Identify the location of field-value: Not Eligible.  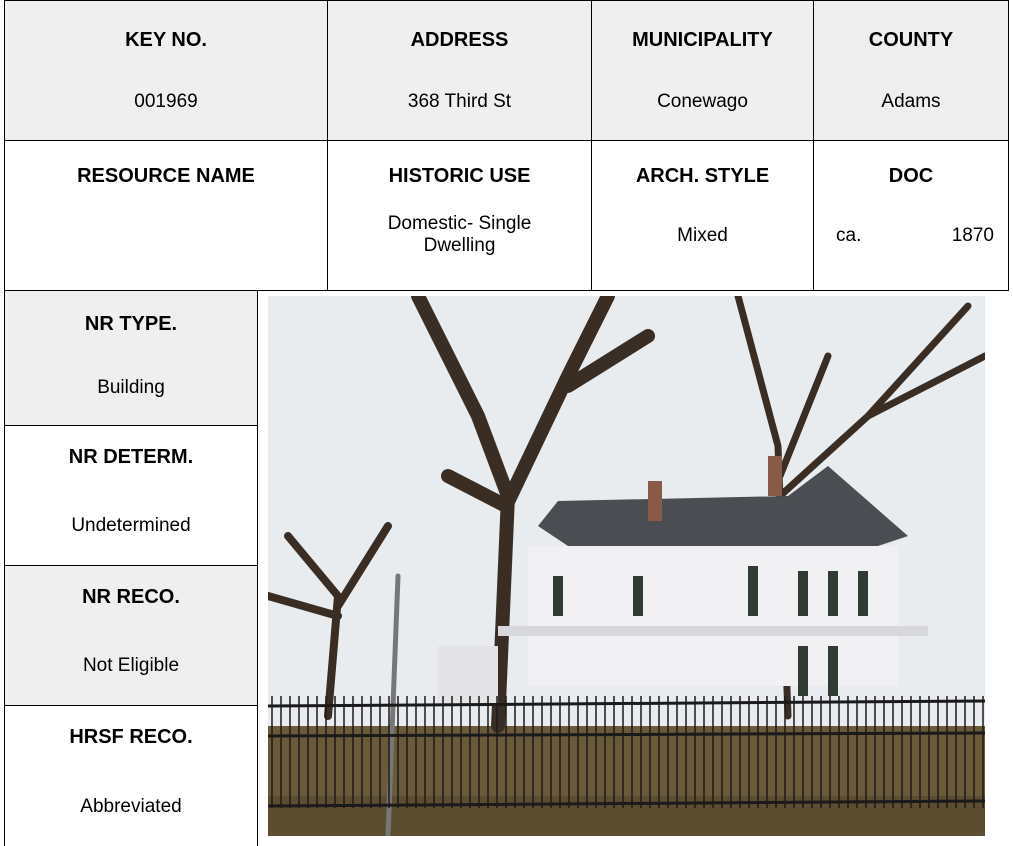
(131, 665).